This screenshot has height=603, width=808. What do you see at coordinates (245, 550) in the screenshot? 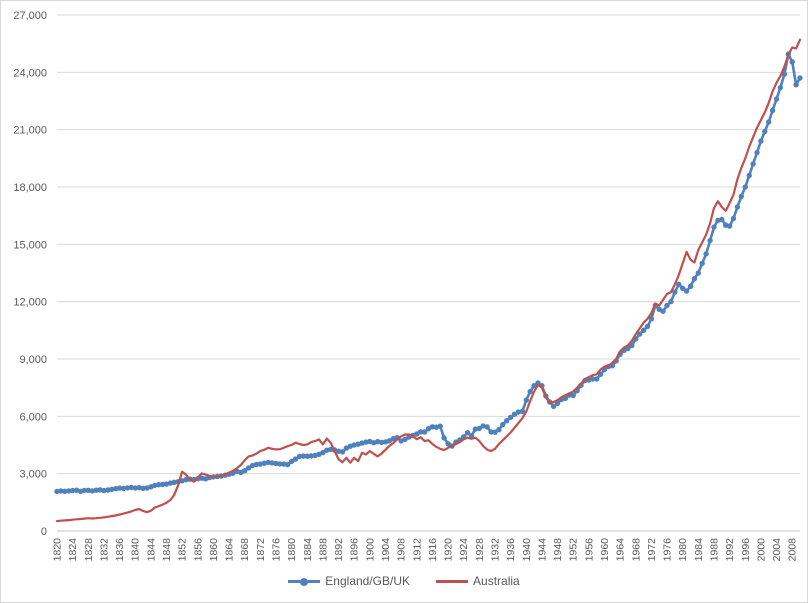
I see `svg-text: 1868` at bounding box center [245, 550].